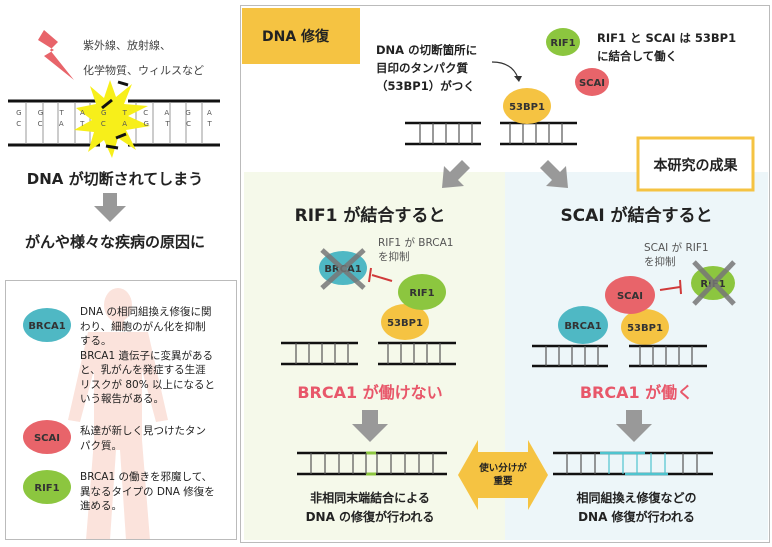 The height and width of the screenshot is (547, 772). I want to click on legend-line: 進める。, so click(101, 506).